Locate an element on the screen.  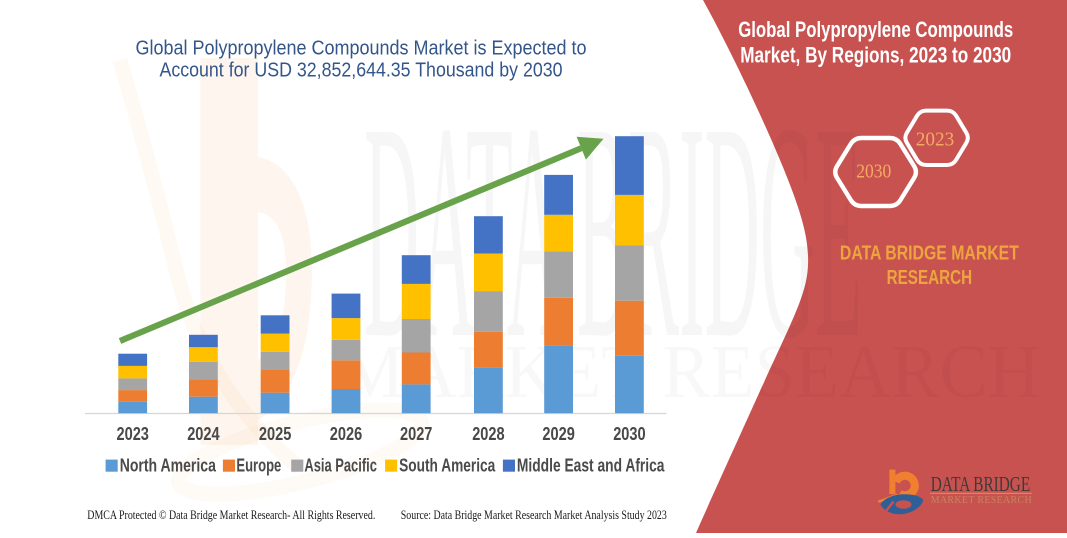
svg-text:Market, By Regions, 2023 to 20: Market, By Regions, 2023 to 2030 is located at coordinates (875, 54).